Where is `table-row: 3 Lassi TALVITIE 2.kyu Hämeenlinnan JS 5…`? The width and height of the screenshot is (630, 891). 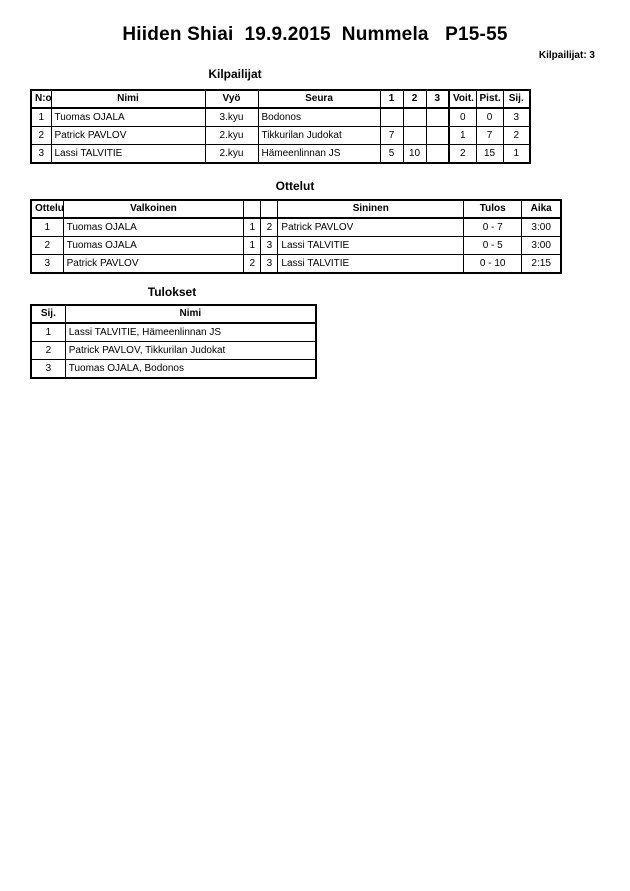
table-row: 3 Lassi TALVITIE 2.kyu Hämeenlinnan JS 5… is located at coordinates (280, 154).